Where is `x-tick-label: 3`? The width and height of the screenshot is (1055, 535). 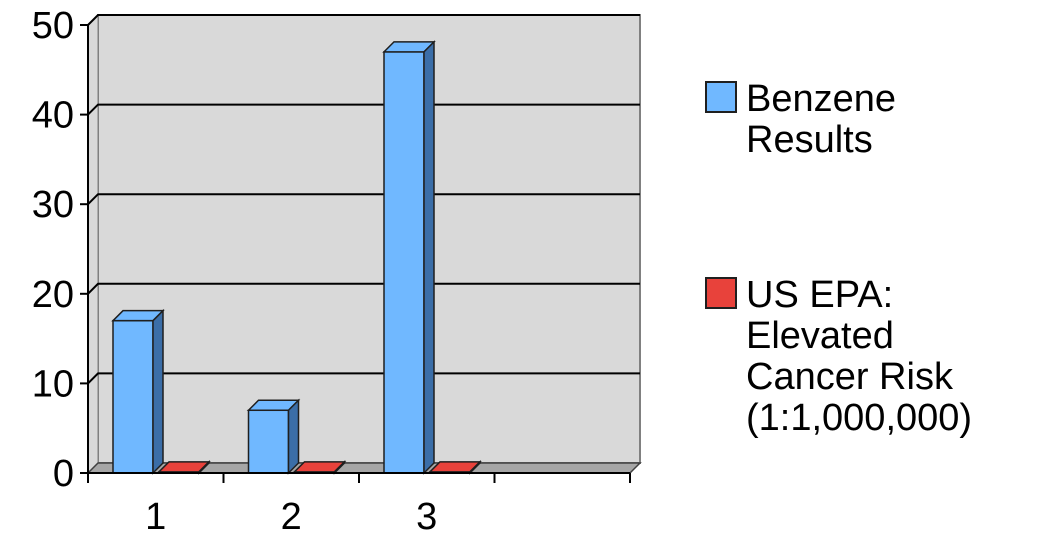 x-tick-label: 3 is located at coordinates (426, 515).